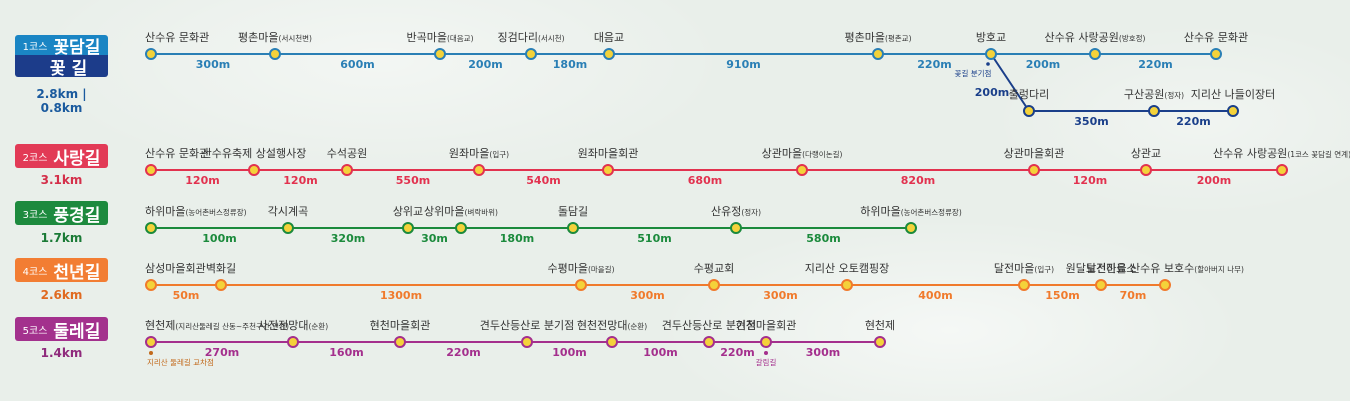  I want to click on course-5-name: 둘레길, so click(77, 331).